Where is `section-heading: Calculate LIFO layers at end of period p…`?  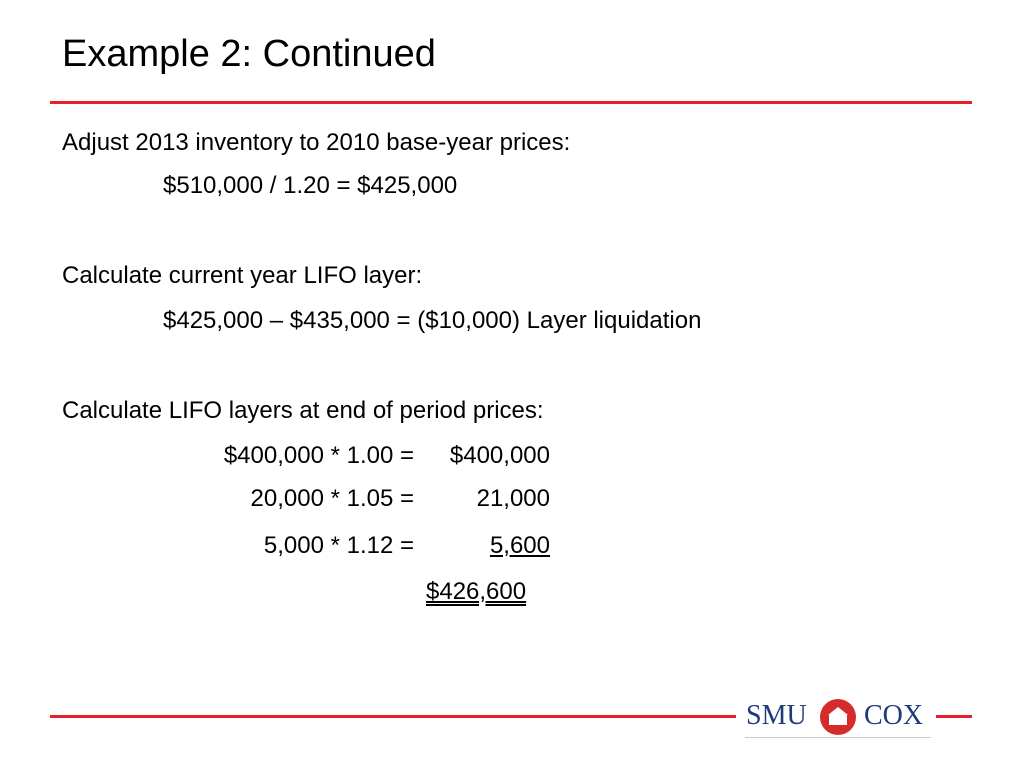 section-heading: Calculate LIFO layers at end of period p… is located at coordinates (303, 410).